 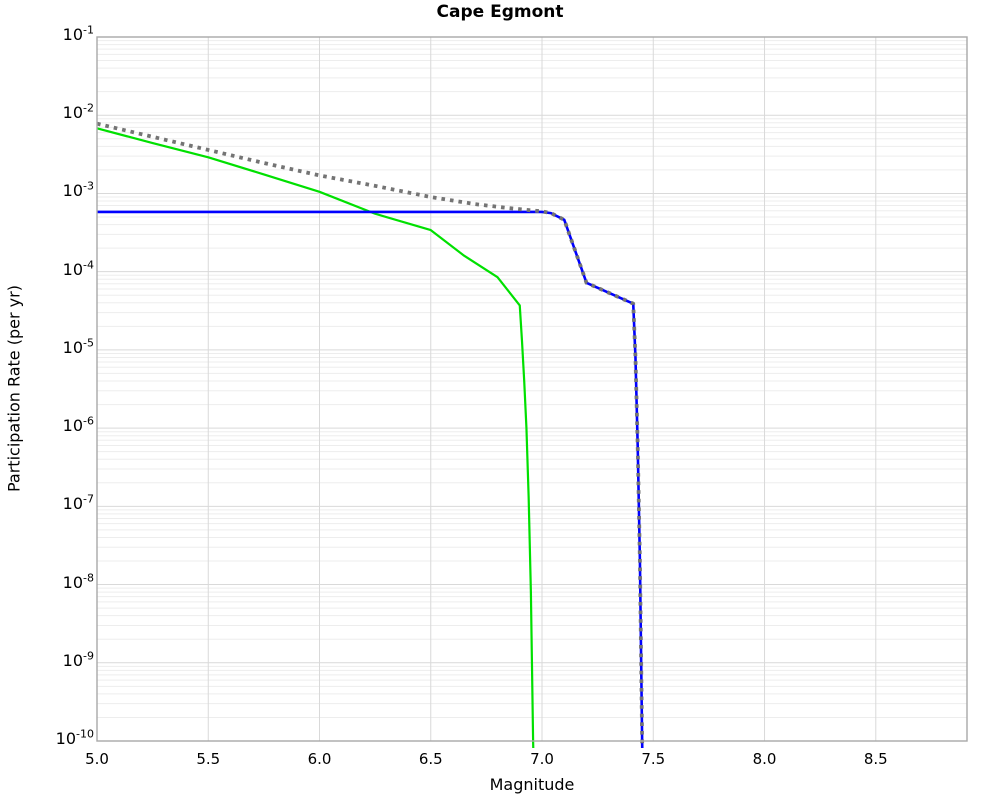 What do you see at coordinates (430, 759) in the screenshot?
I see `x-tick-label: 6.5` at bounding box center [430, 759].